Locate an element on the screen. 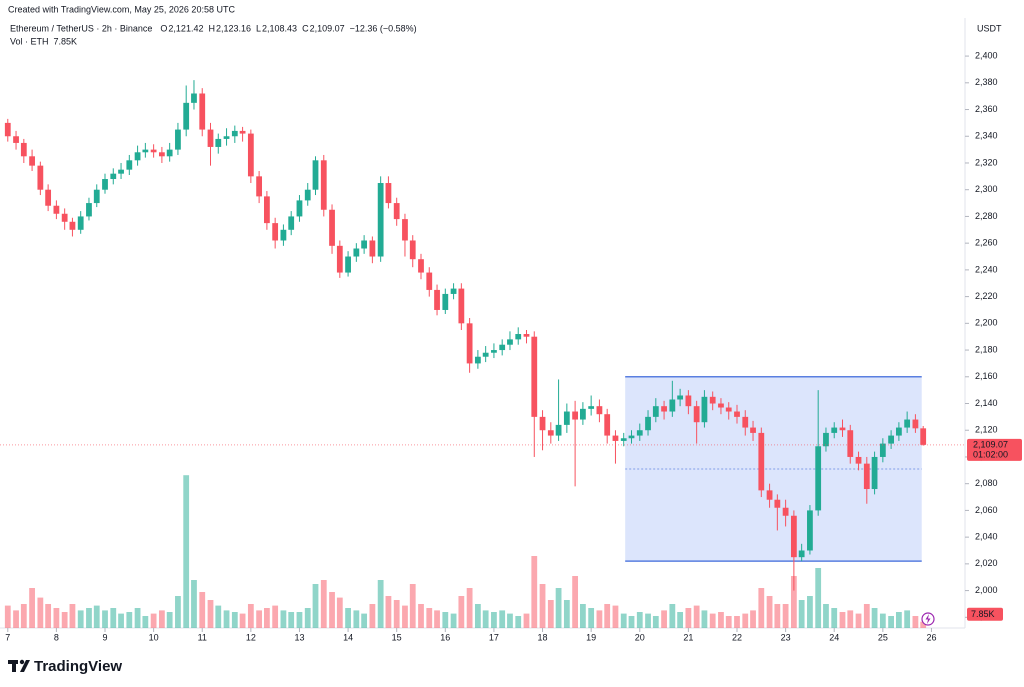 This screenshot has width=1024, height=687. y-tick-label: 2,240 is located at coordinates (986, 269).